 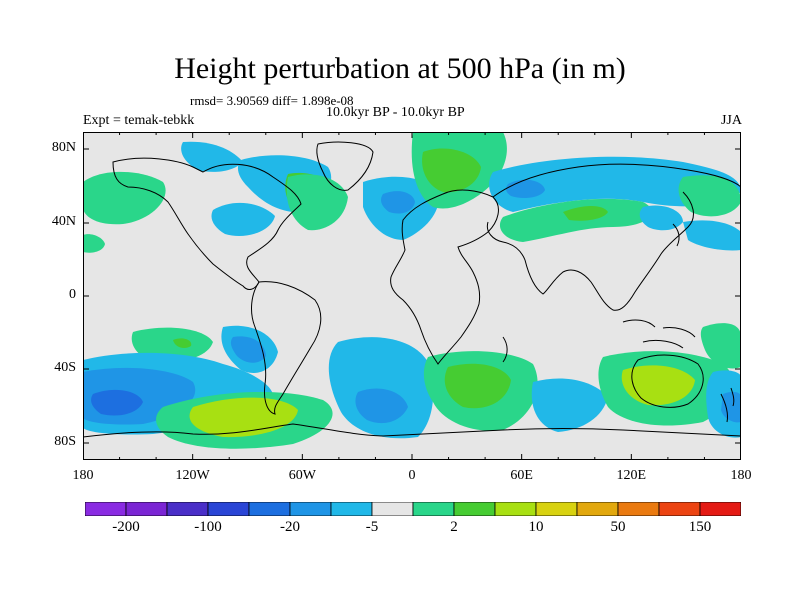 I want to click on anomaly-west-pacific-blue, so click(x=712, y=235).